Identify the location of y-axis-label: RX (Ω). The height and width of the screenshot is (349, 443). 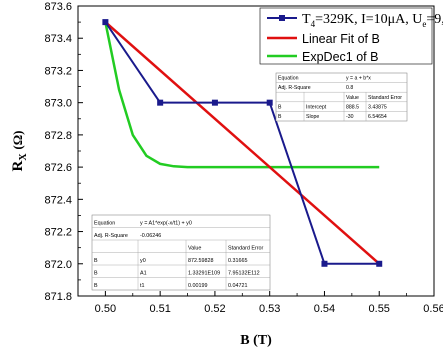
(19, 151).